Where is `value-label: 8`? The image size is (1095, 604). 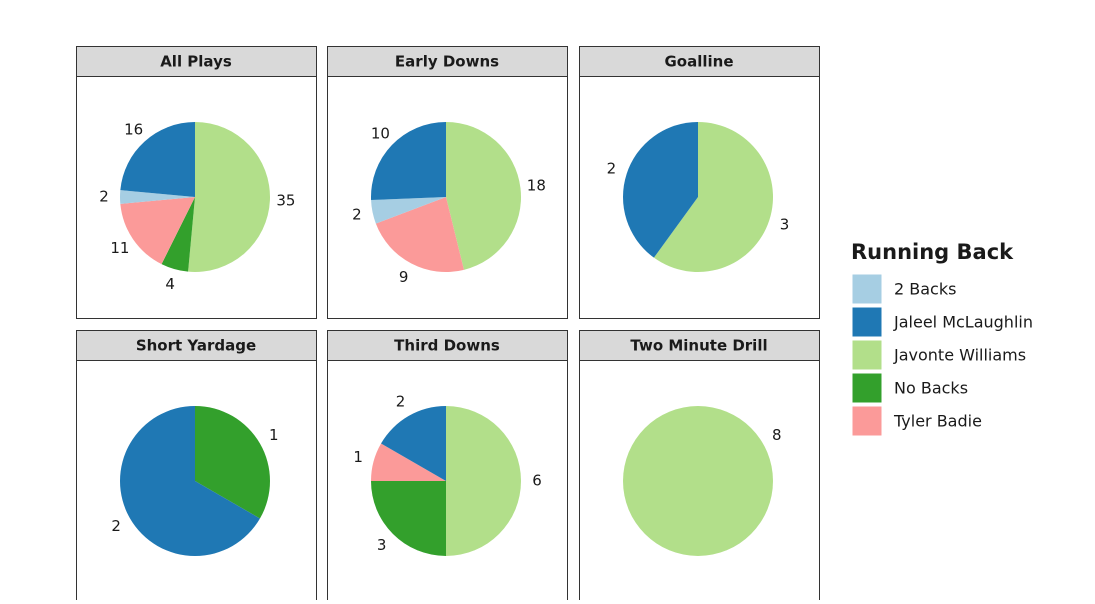
value-label: 8 is located at coordinates (777, 435).